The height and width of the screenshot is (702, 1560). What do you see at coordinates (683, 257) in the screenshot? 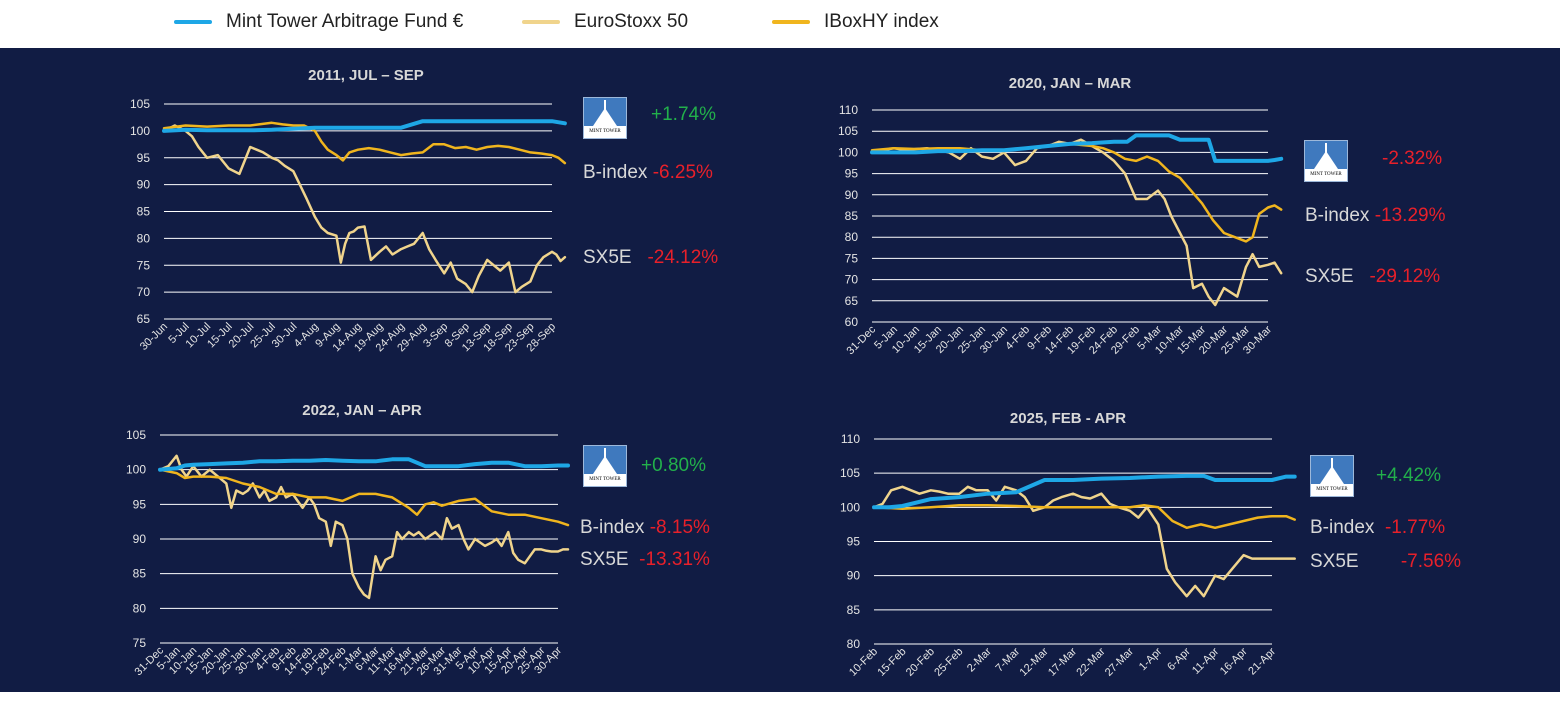
I see `sx5e-value-2011: -24.12%` at bounding box center [683, 257].